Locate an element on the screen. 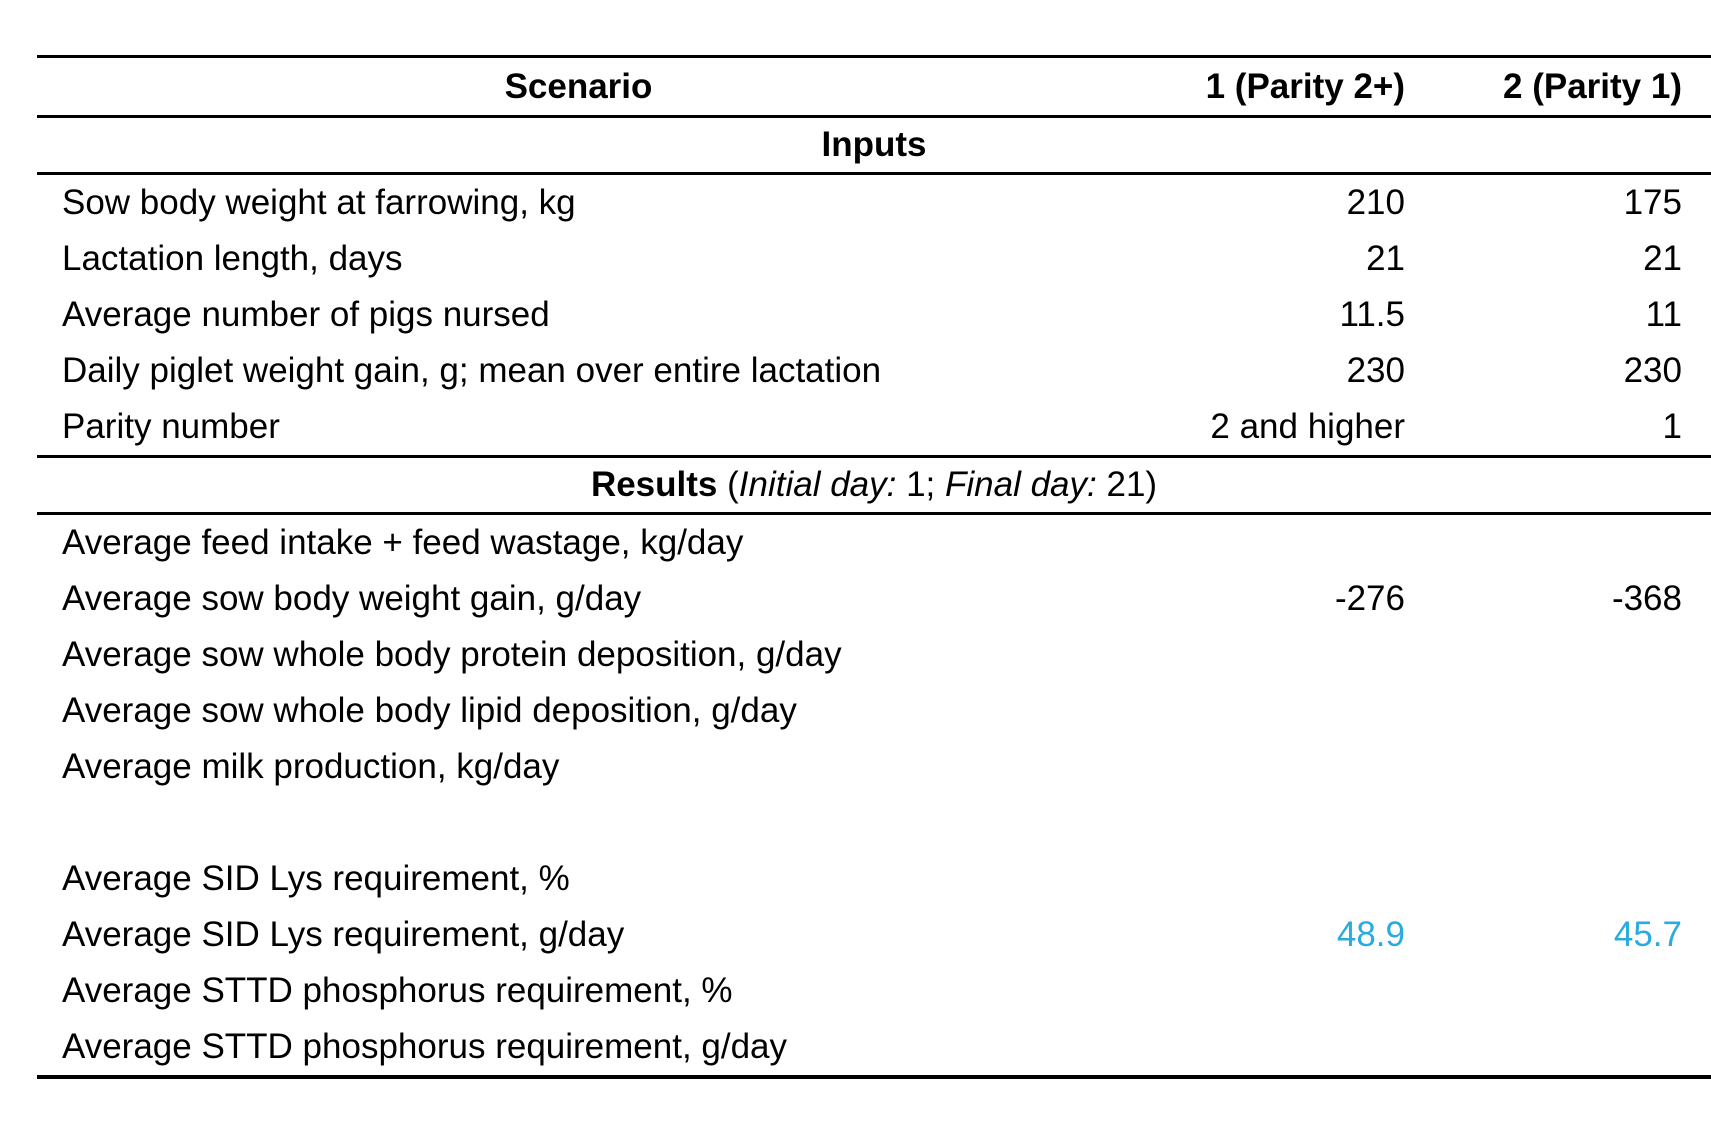 Image resolution: width=1711 pixels, height=1125 pixels. row-label: Average STTD phosphorus requirement, % is located at coordinates (397, 990).